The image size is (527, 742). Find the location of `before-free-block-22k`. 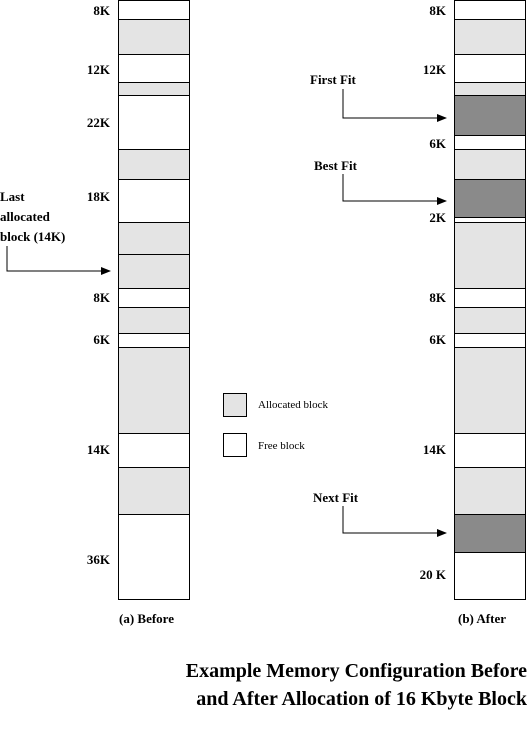

before-free-block-22k is located at coordinates (154, 122).